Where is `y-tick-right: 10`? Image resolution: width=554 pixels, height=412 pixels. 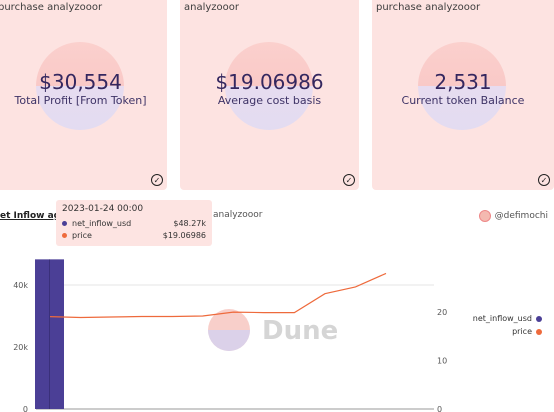
y-tick-right: 10 is located at coordinates (442, 361).